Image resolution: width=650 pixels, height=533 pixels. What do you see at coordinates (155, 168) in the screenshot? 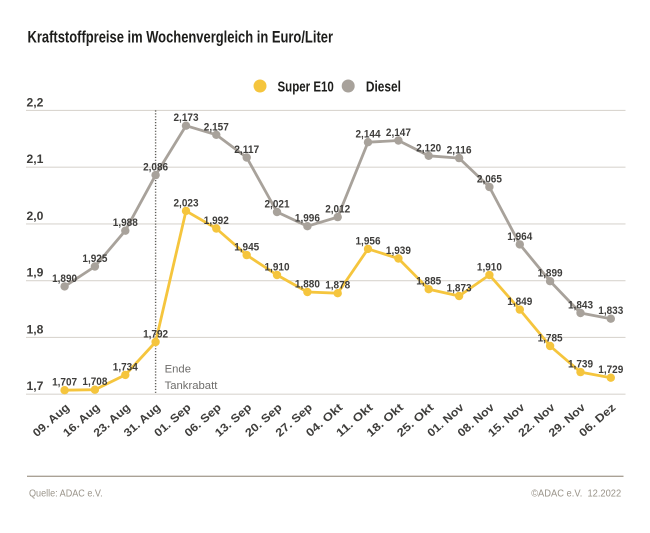
I see `svg-text: 2,086` at bounding box center [155, 168].